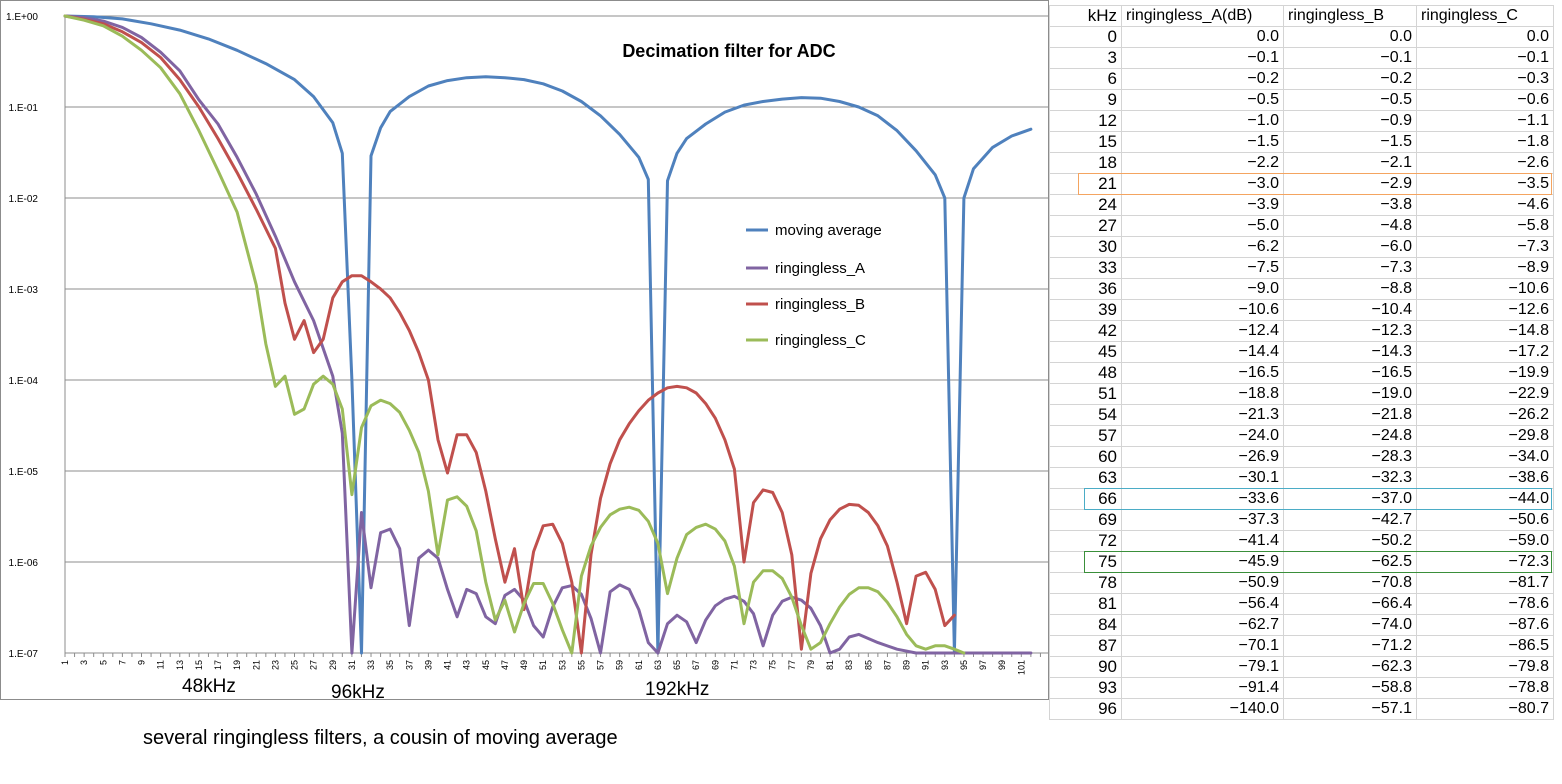  I want to click on table-cell-value: −10.4, so click(1350, 310).